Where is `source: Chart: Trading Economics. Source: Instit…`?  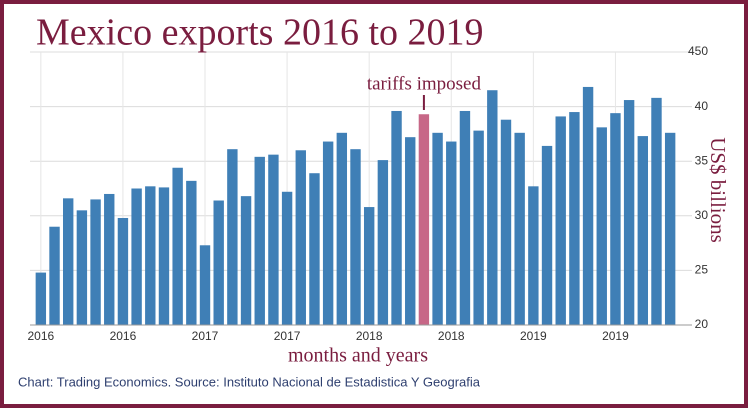
source: Chart: Trading Economics. Source: Instit… is located at coordinates (249, 381).